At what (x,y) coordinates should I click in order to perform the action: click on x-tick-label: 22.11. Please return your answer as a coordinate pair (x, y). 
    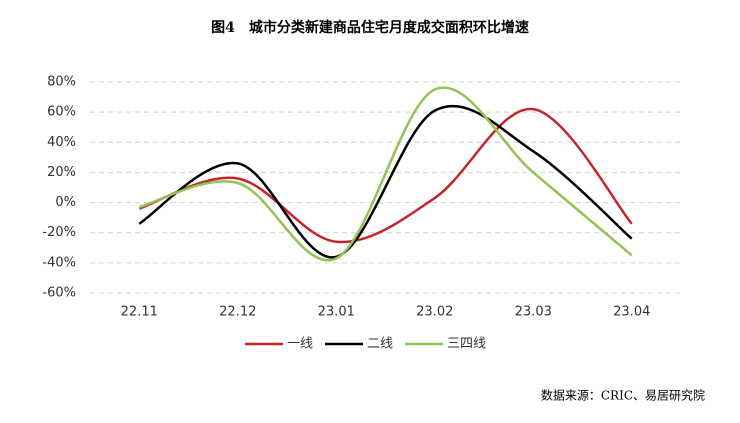
    Looking at the image, I should click on (139, 312).